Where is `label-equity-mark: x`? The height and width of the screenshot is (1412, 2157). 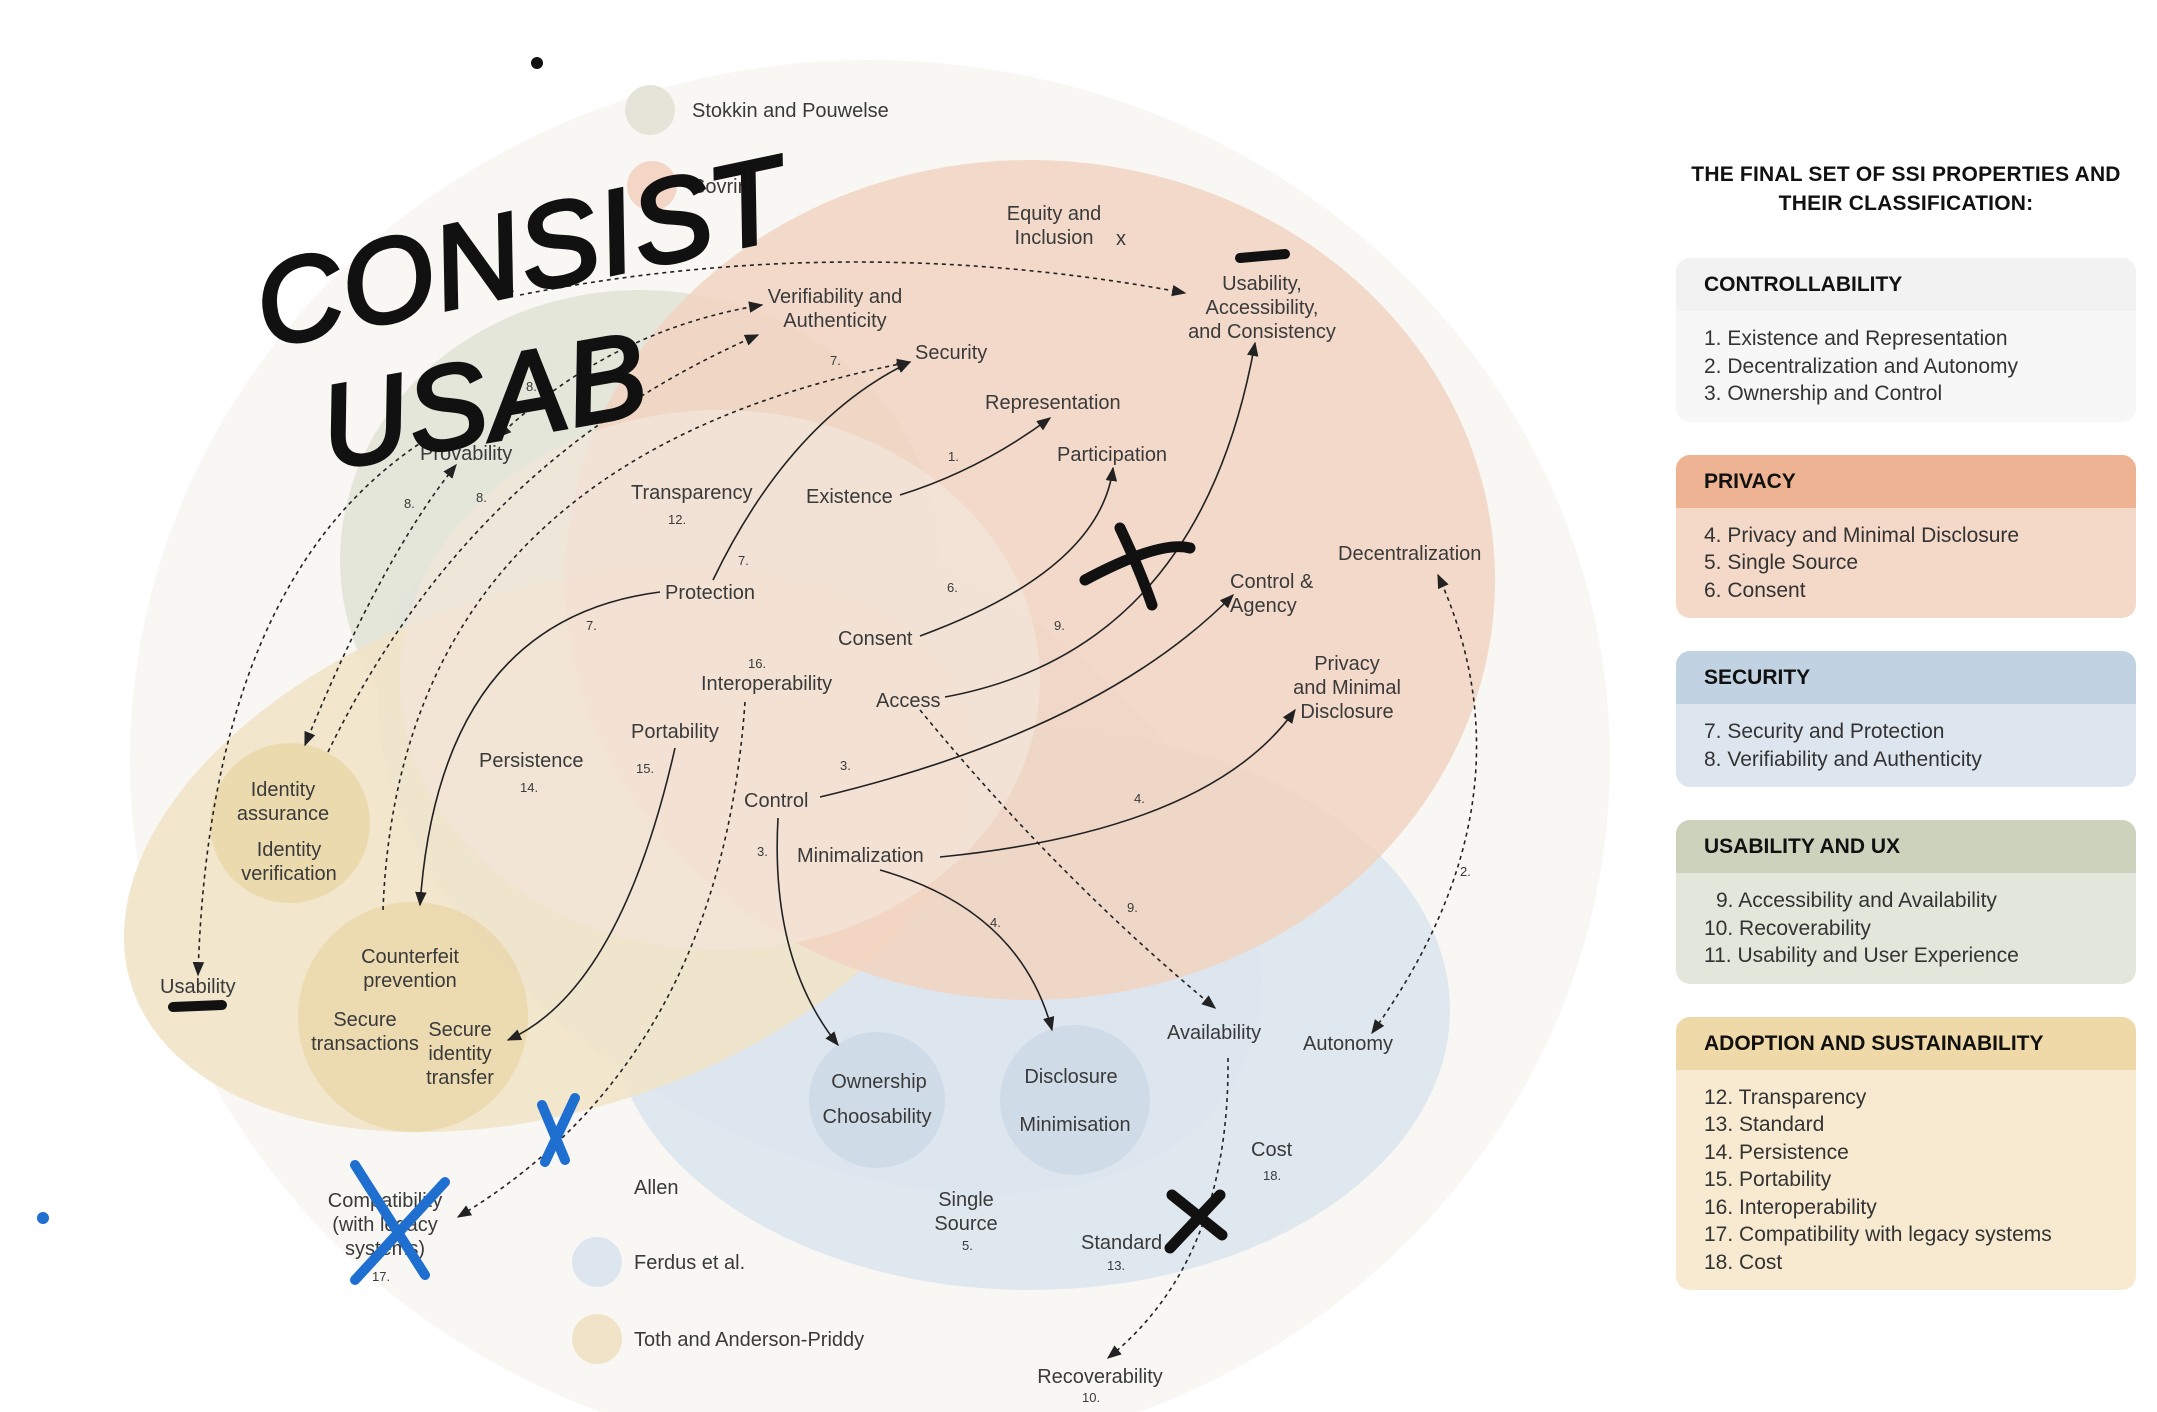 label-equity-mark: x is located at coordinates (1121, 239).